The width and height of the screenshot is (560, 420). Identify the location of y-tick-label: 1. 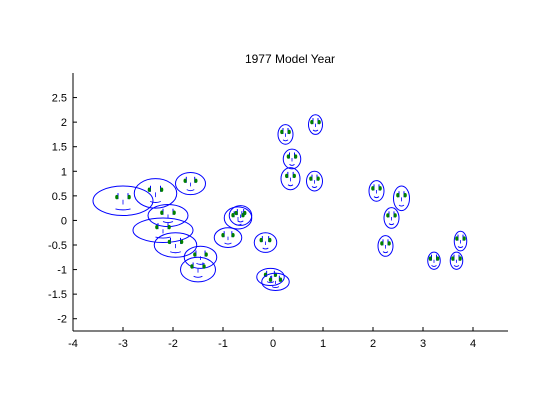
(64, 172).